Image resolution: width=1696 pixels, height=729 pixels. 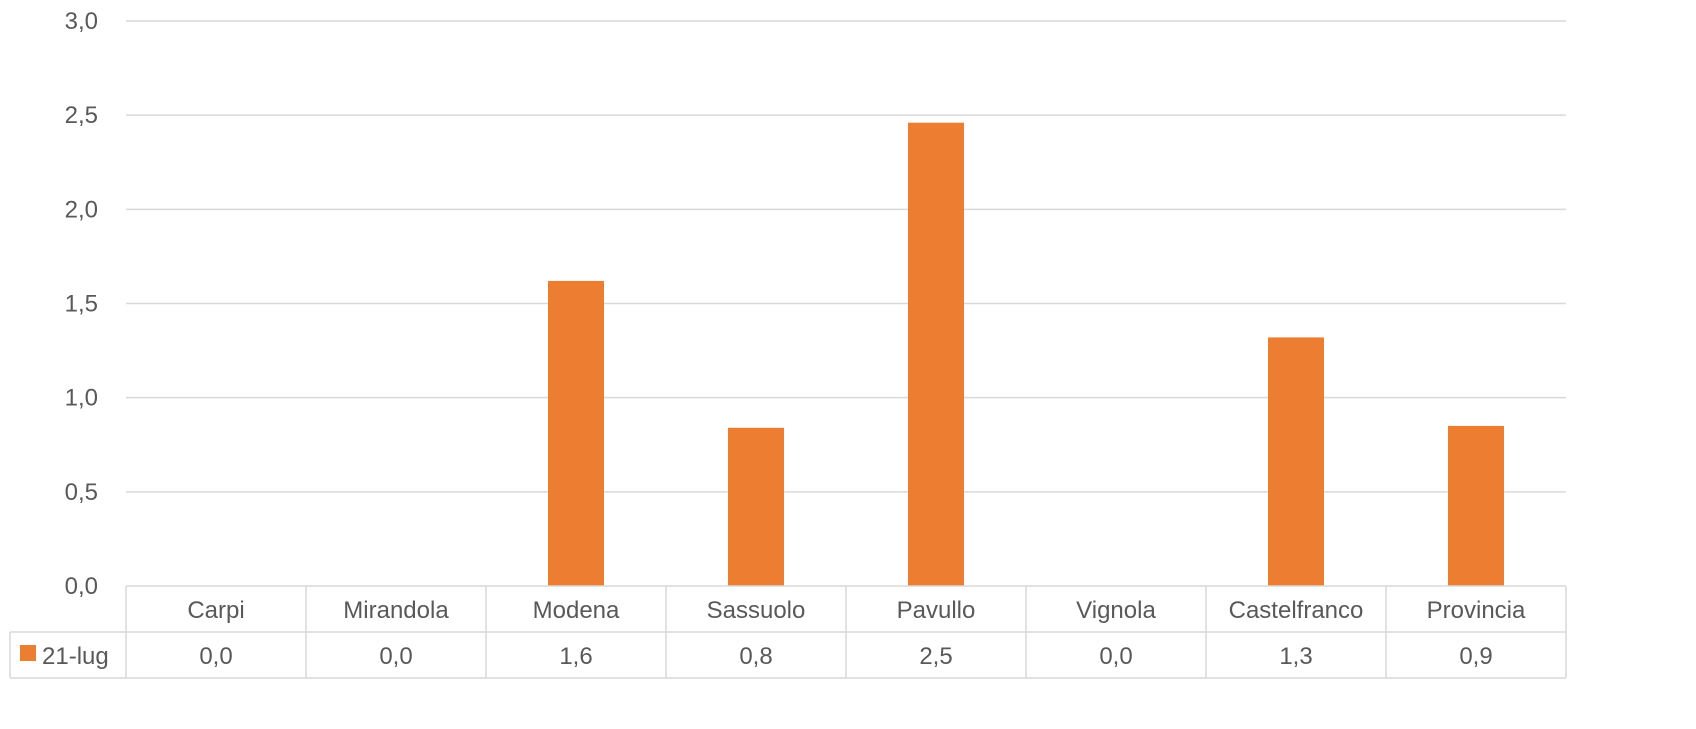 I want to click on table-value: 2,5, so click(x=935, y=656).